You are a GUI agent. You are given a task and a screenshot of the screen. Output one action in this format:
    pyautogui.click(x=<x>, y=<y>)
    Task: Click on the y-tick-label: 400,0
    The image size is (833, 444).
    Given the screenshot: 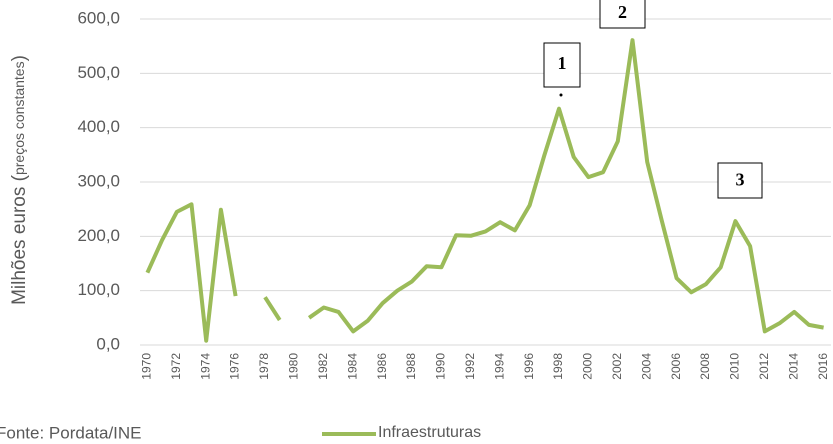 What is the action you would take?
    pyautogui.click(x=98, y=126)
    